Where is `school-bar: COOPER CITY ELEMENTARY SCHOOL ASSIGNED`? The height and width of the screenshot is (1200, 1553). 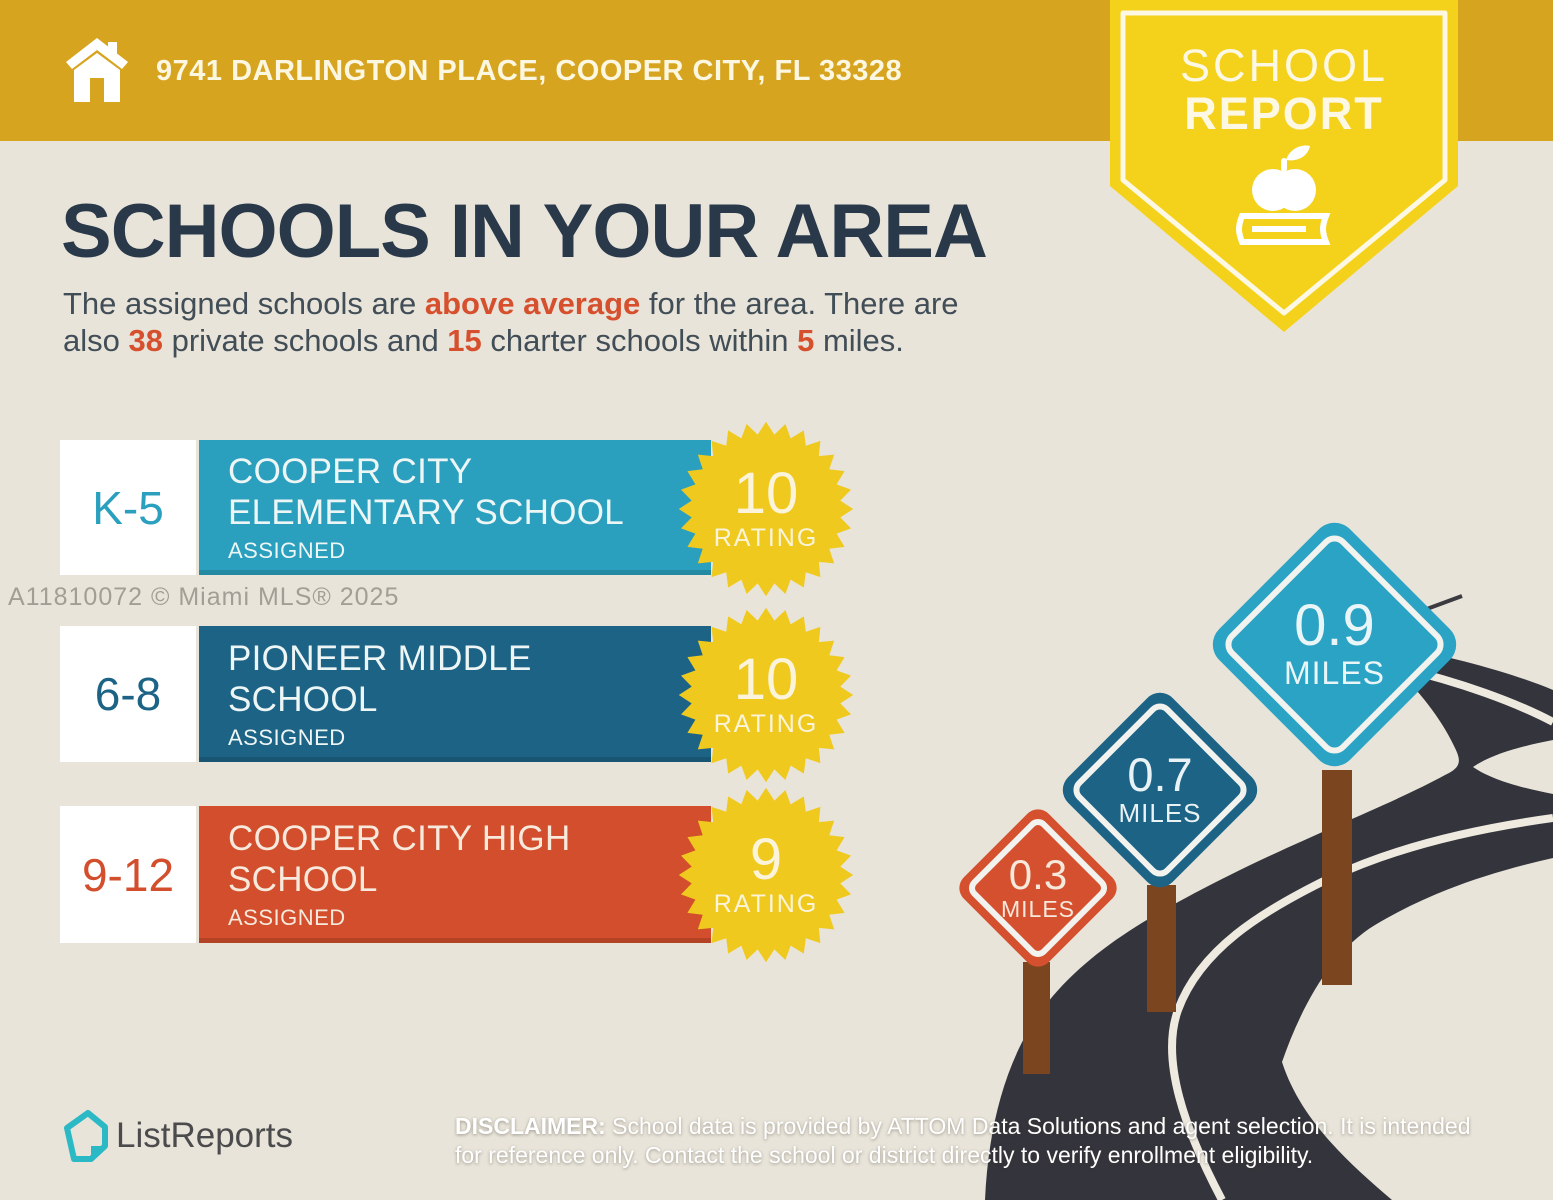 school-bar: COOPER CITY ELEMENTARY SCHOOL ASSIGNED is located at coordinates (455, 507).